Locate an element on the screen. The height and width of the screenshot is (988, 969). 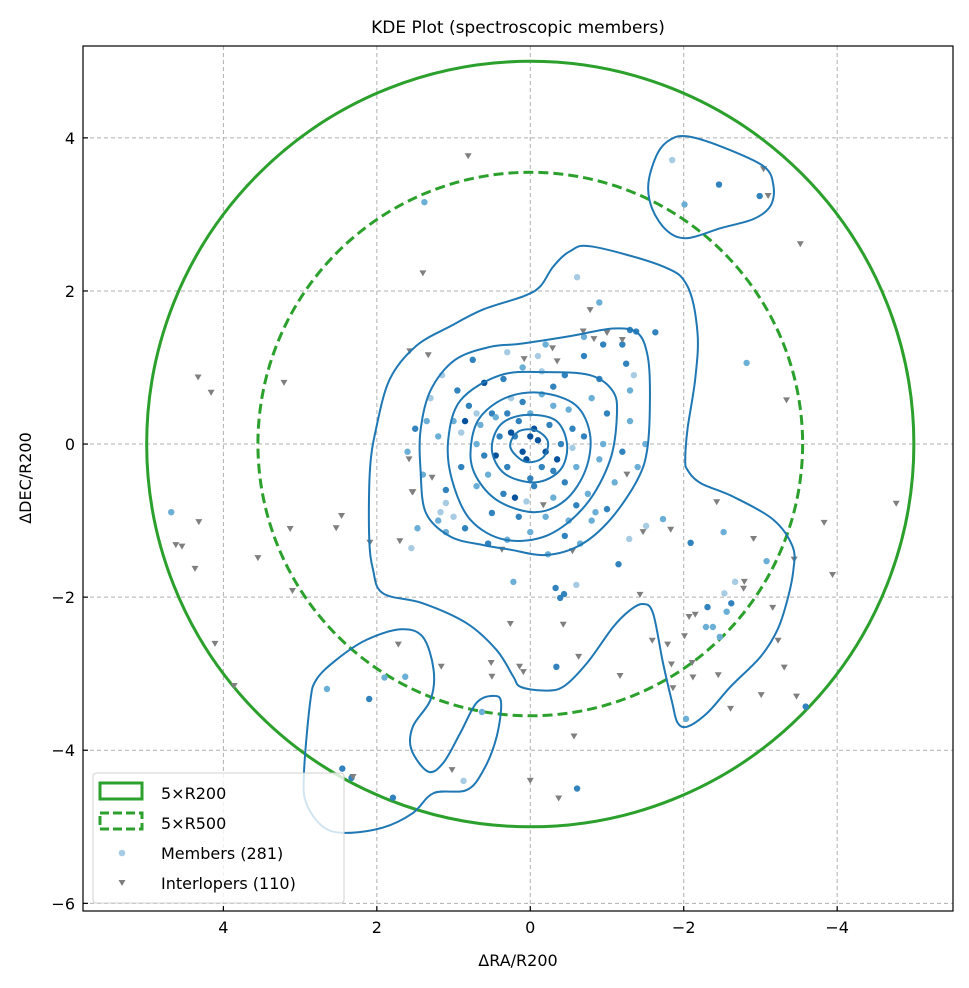
legend-label-interlopers: Interlopers (110) is located at coordinates (228, 883).